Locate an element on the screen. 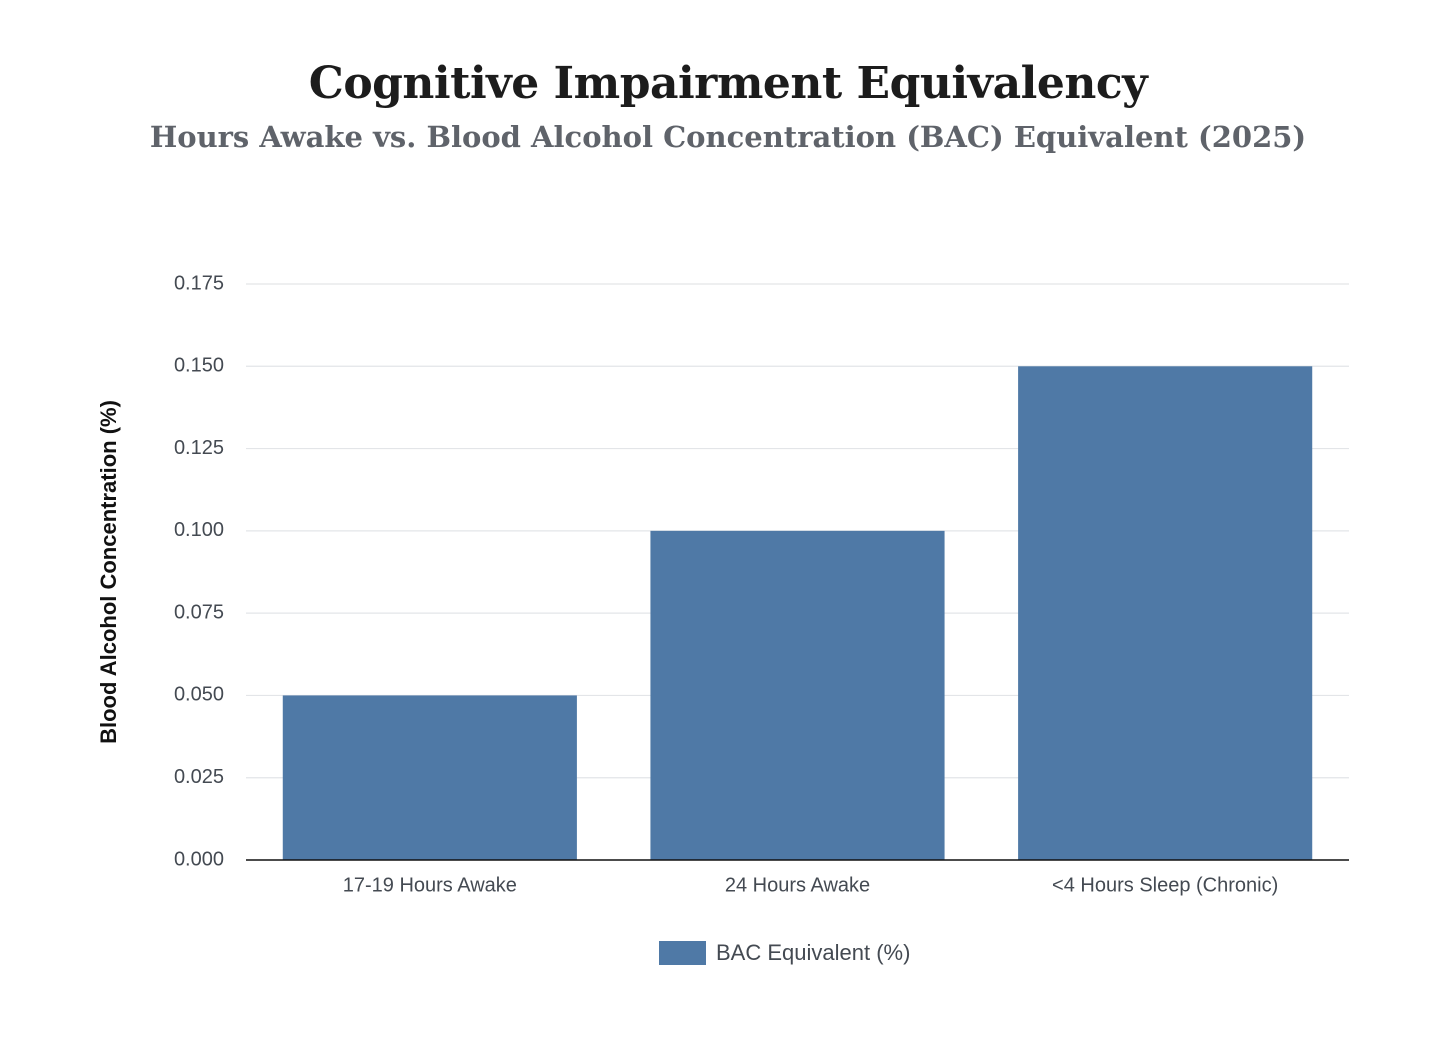 The image size is (1456, 1048). y-tick-label: 0.150 is located at coordinates (199, 366).